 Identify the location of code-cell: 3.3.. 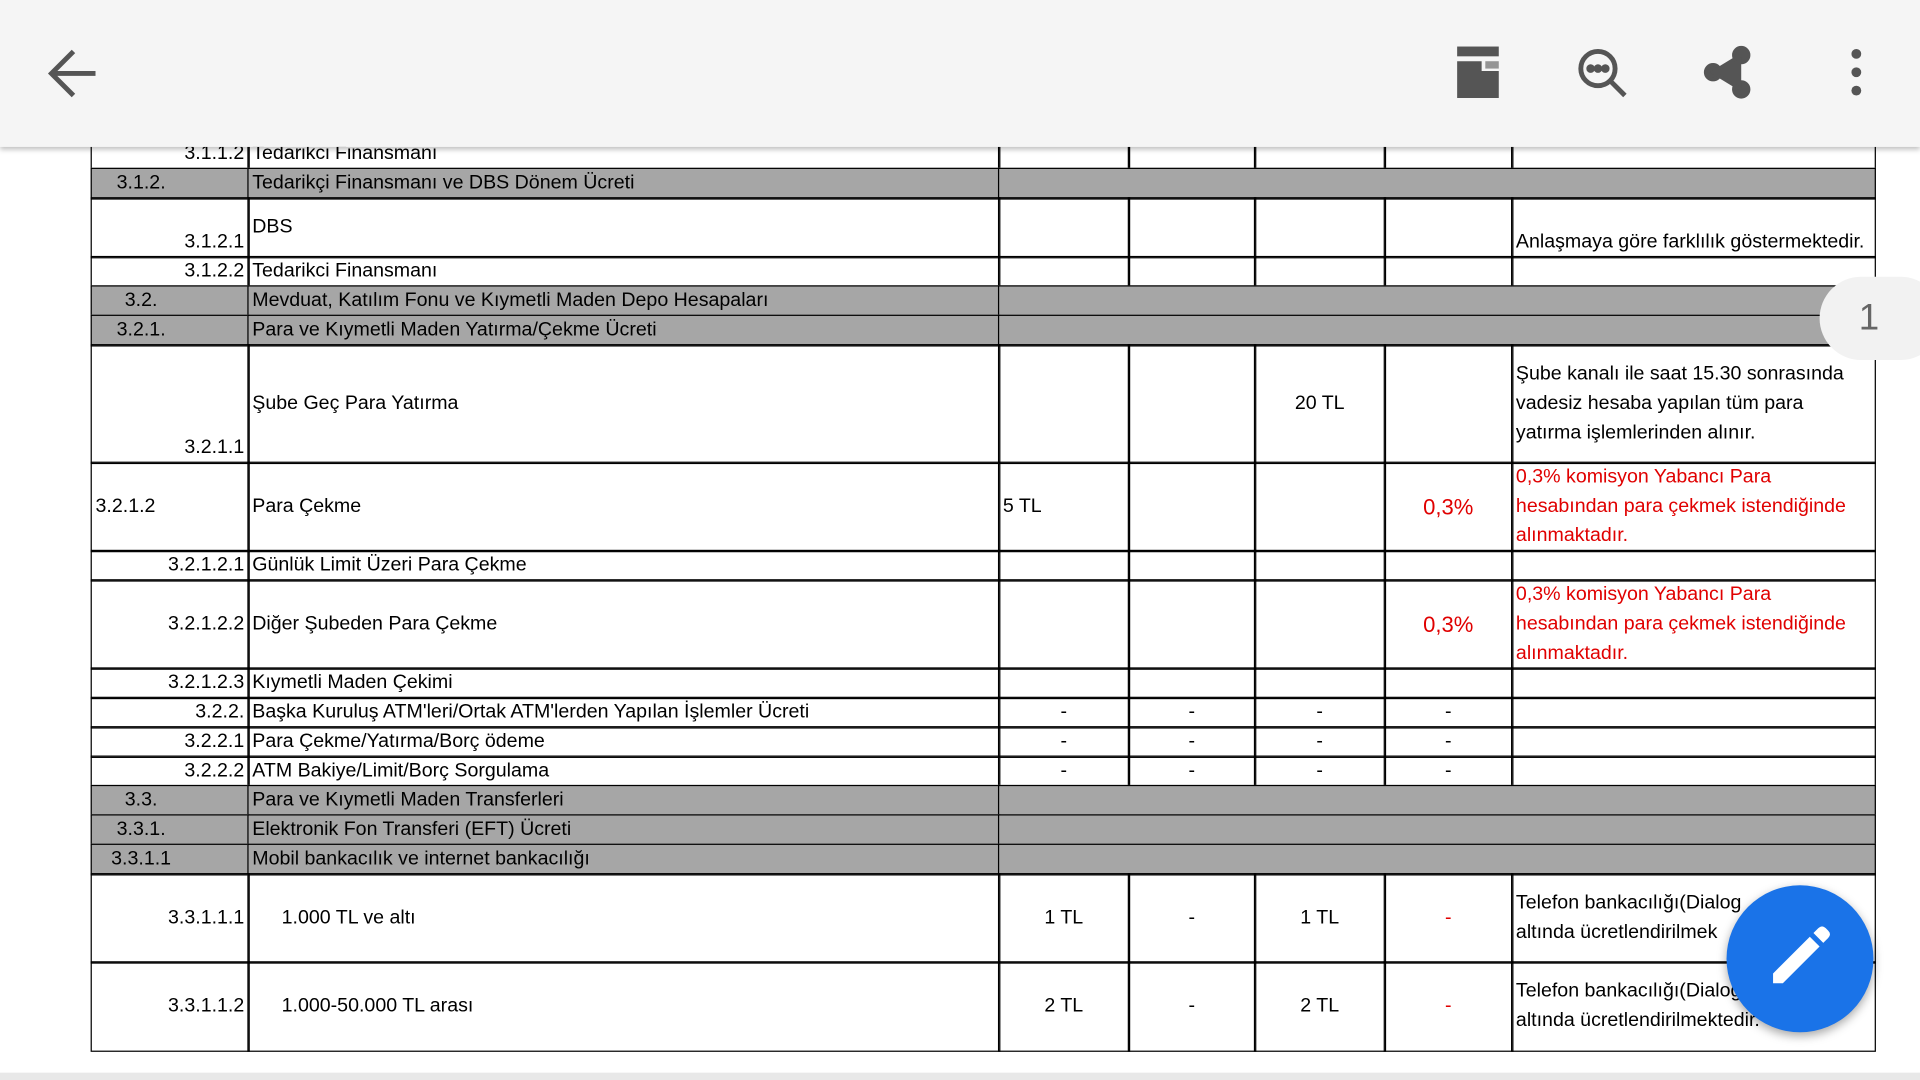
(170, 800).